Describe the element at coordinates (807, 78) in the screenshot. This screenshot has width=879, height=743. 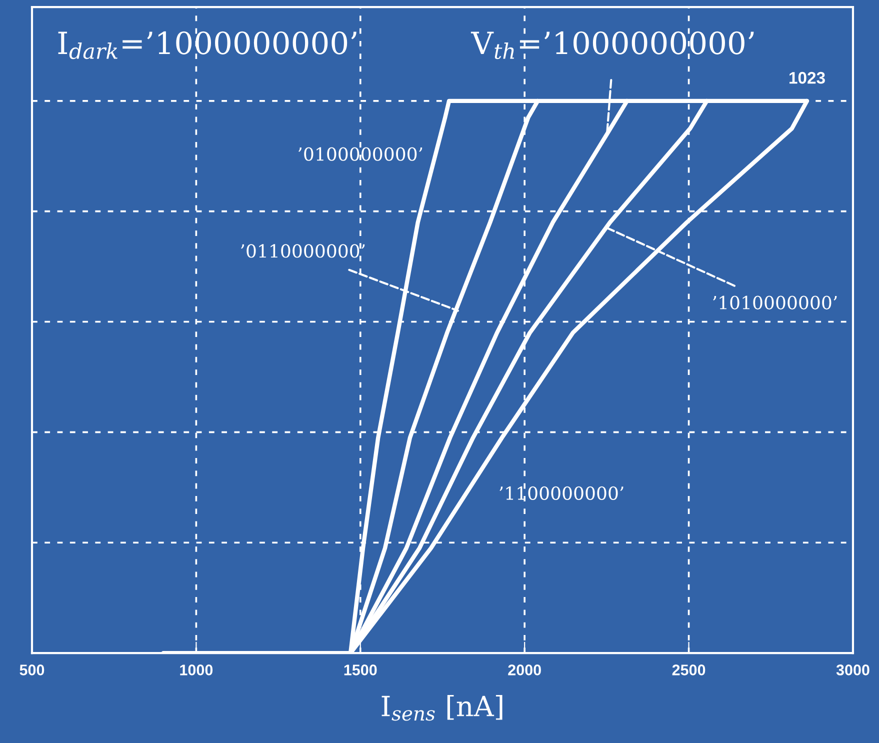
I see `annotation: 1023` at that location.